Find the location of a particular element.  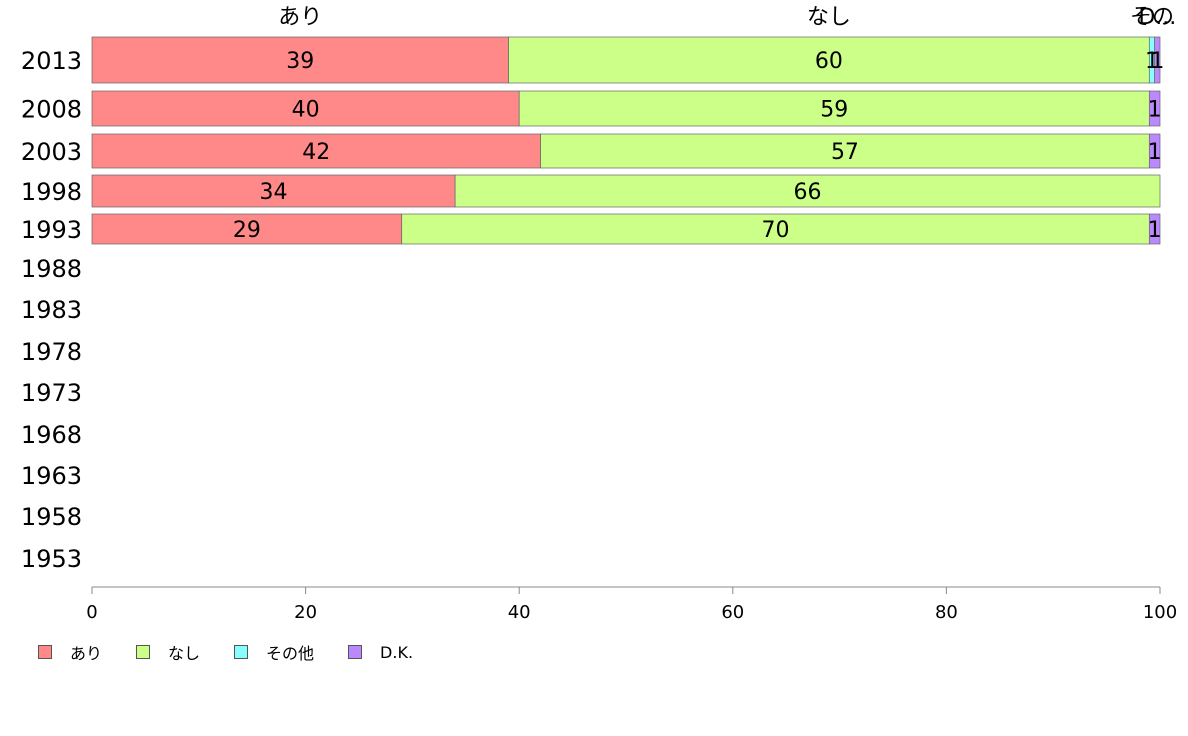

value-label-2003-series-1: 57 is located at coordinates (845, 152).